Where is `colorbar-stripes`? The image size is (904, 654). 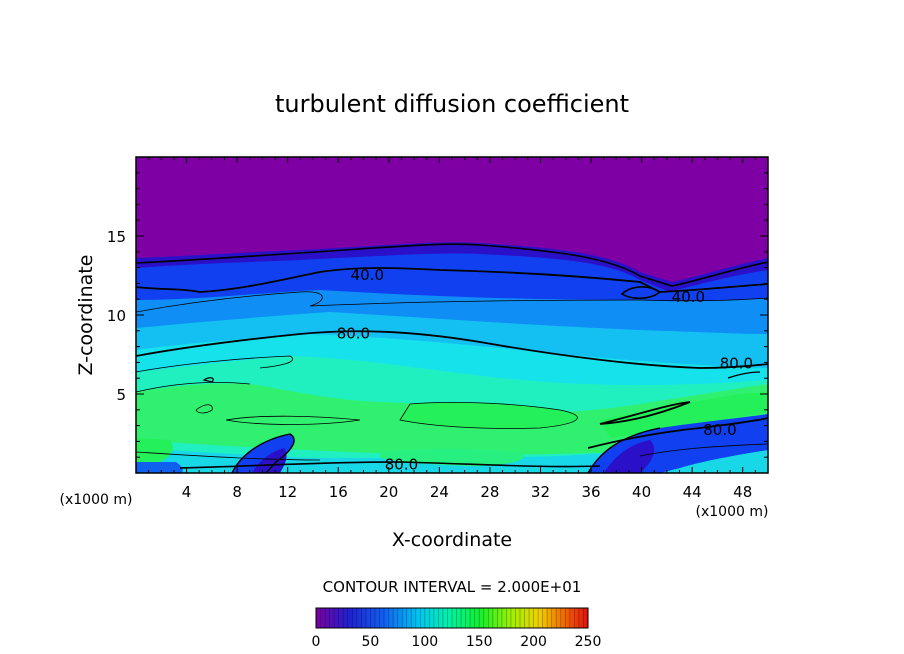 colorbar-stripes is located at coordinates (452, 618).